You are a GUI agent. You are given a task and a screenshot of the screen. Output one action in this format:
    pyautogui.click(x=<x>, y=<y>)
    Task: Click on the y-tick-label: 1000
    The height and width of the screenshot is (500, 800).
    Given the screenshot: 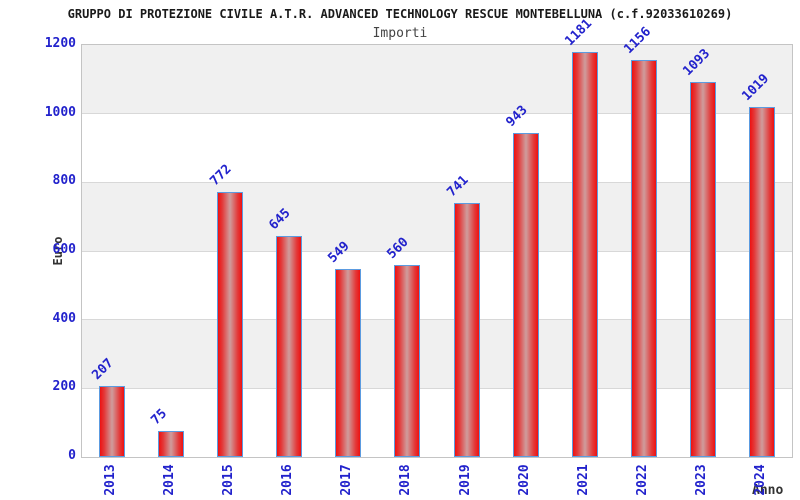 What is the action you would take?
    pyautogui.click(x=60, y=112)
    